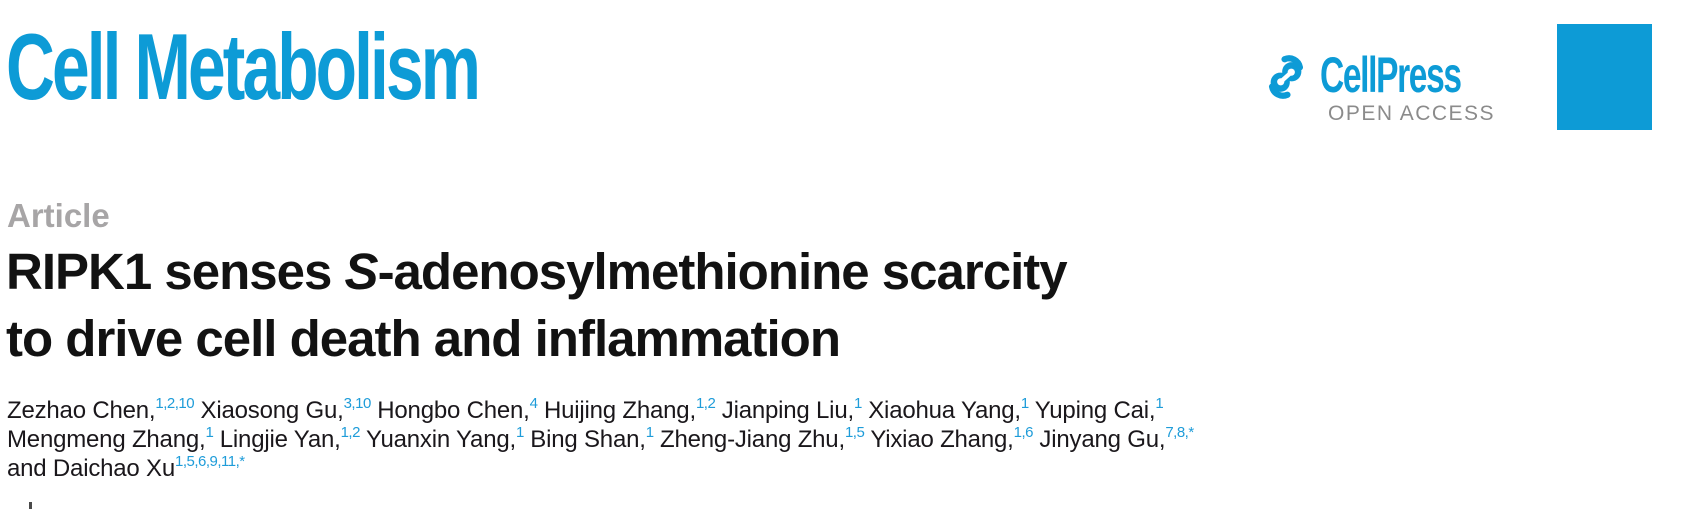 The image size is (1683, 509). What do you see at coordinates (1391, 75) in the screenshot?
I see `cellpress-logo: CellPress` at bounding box center [1391, 75].